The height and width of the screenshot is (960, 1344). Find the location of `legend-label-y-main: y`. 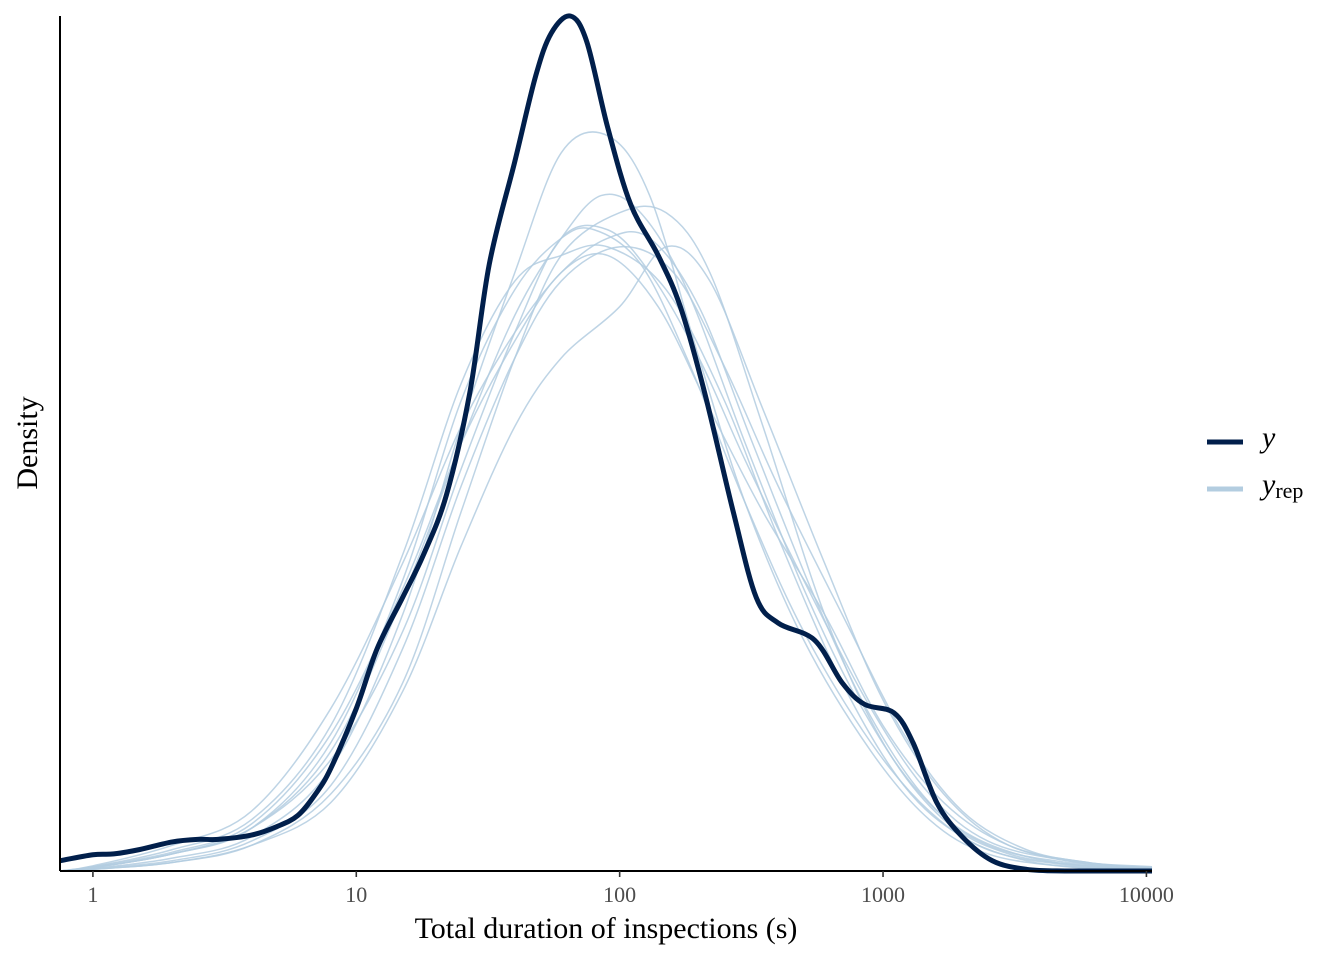

legend-label-y-main: y is located at coordinates (1267, 437).